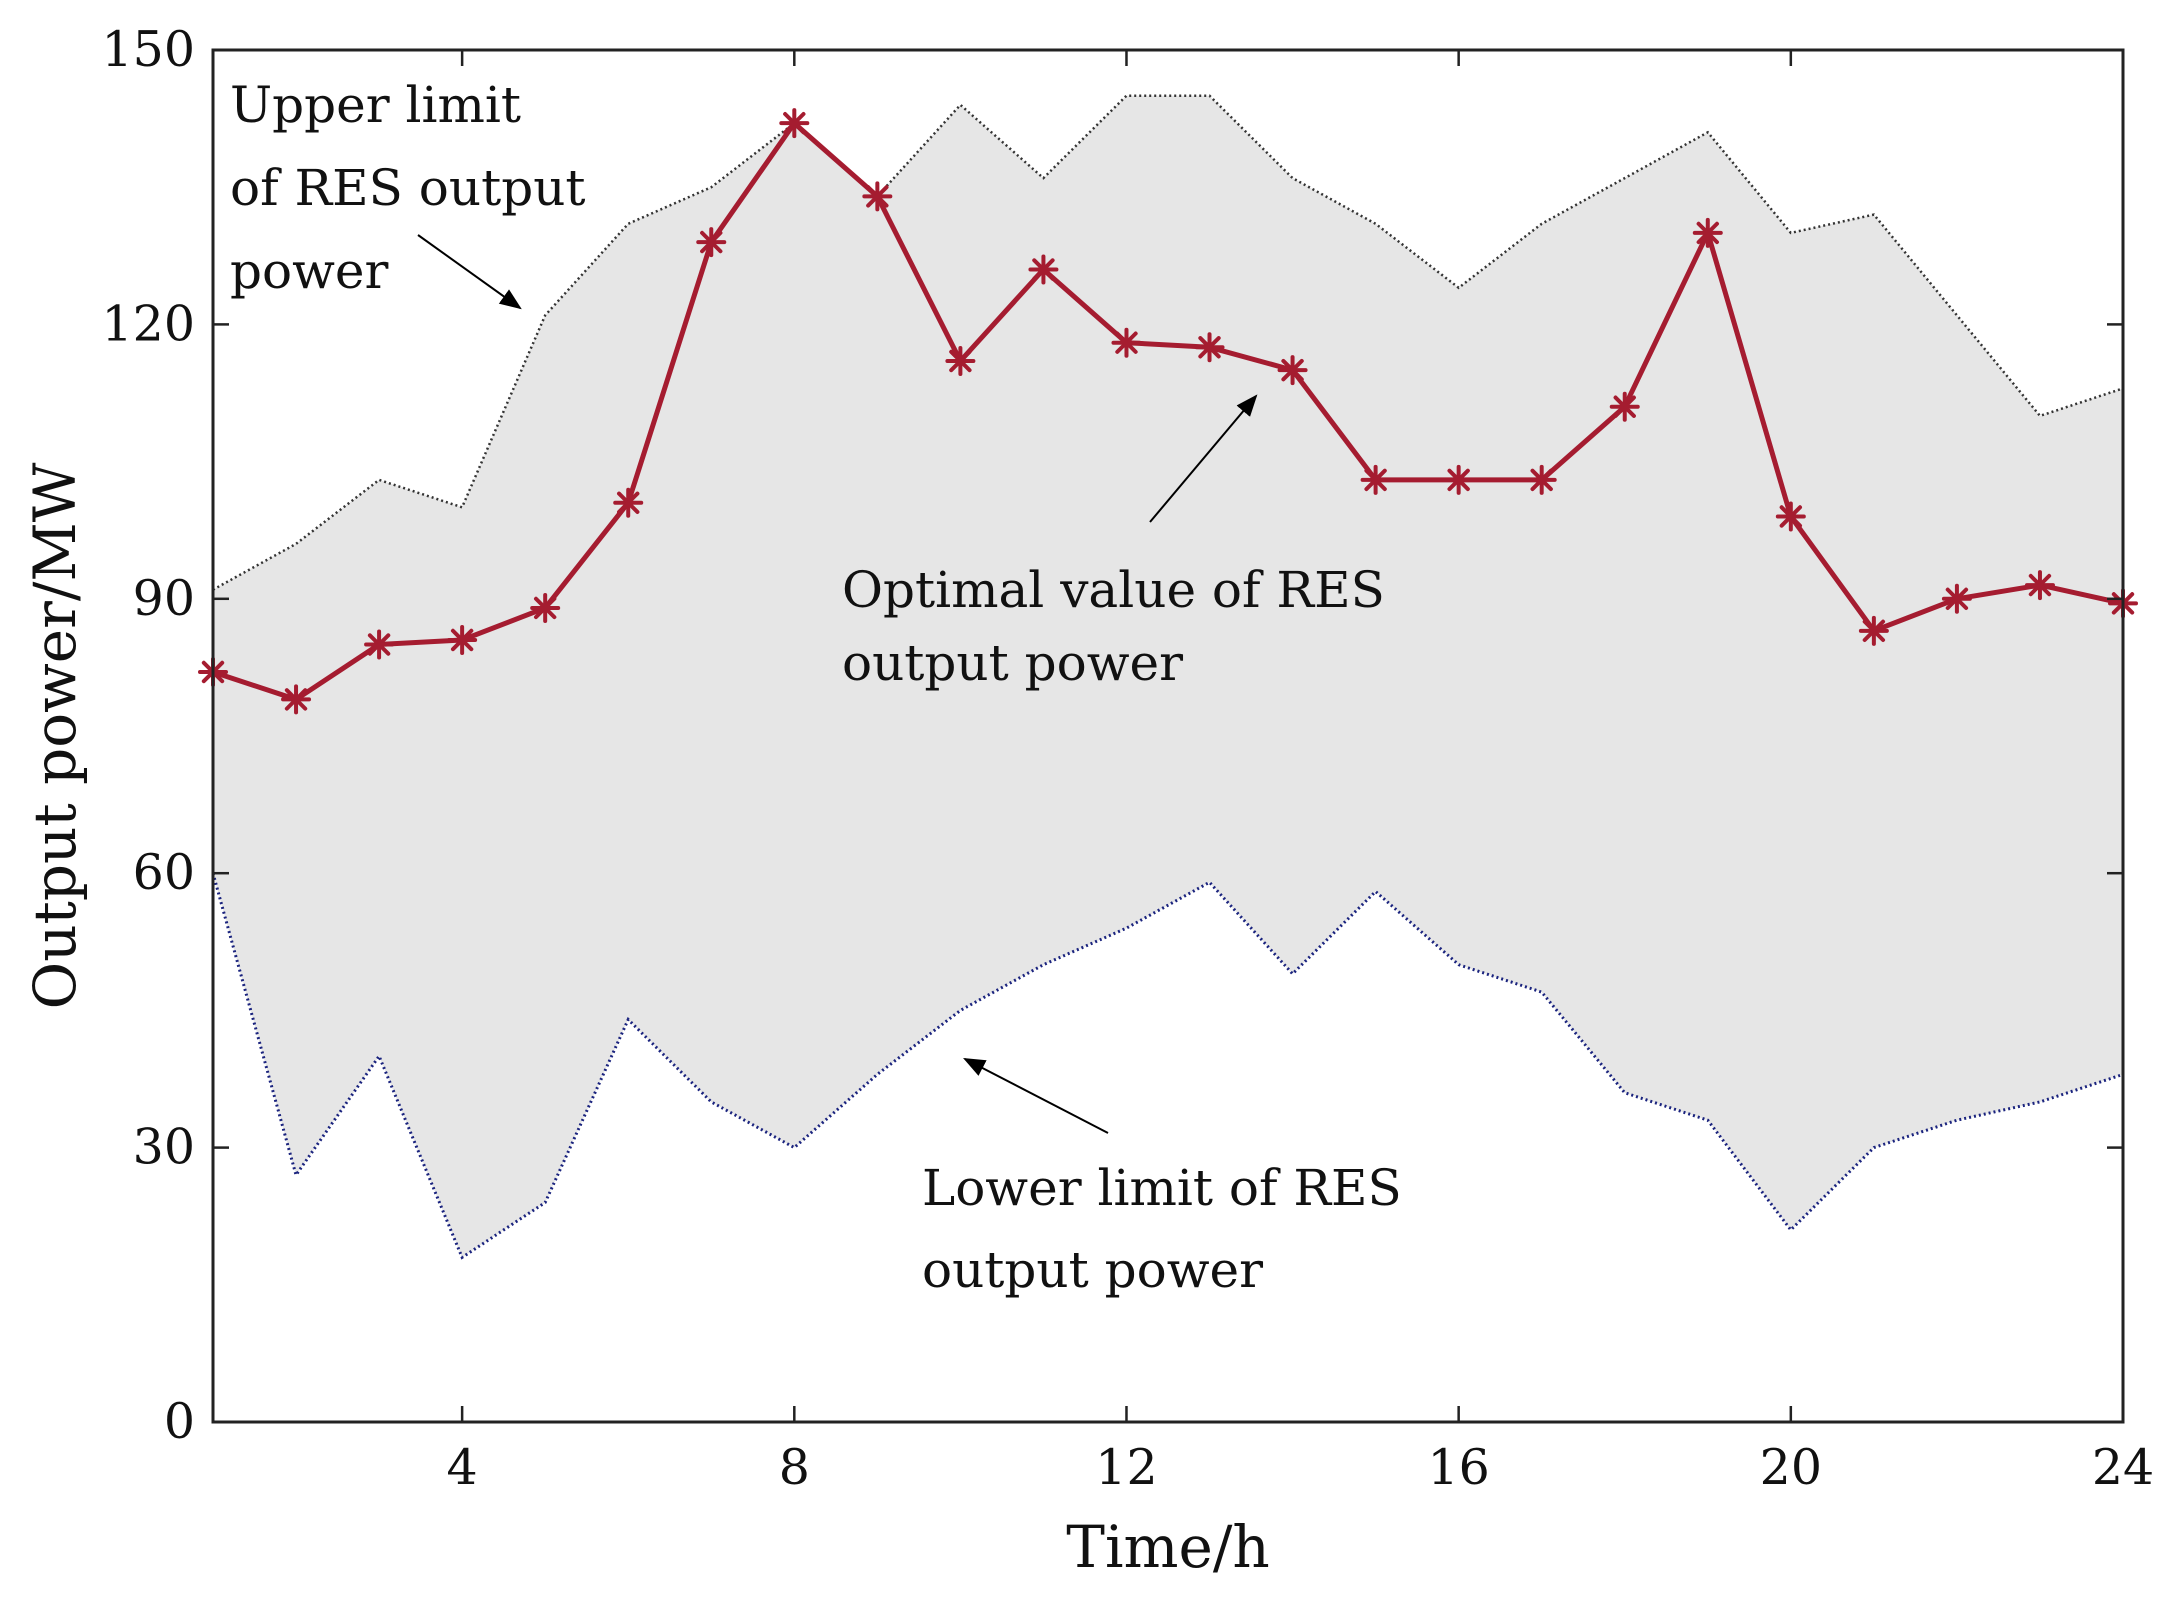  Describe the element at coordinates (1167, 1547) in the screenshot. I see `x-axis-label: Time/h` at that location.